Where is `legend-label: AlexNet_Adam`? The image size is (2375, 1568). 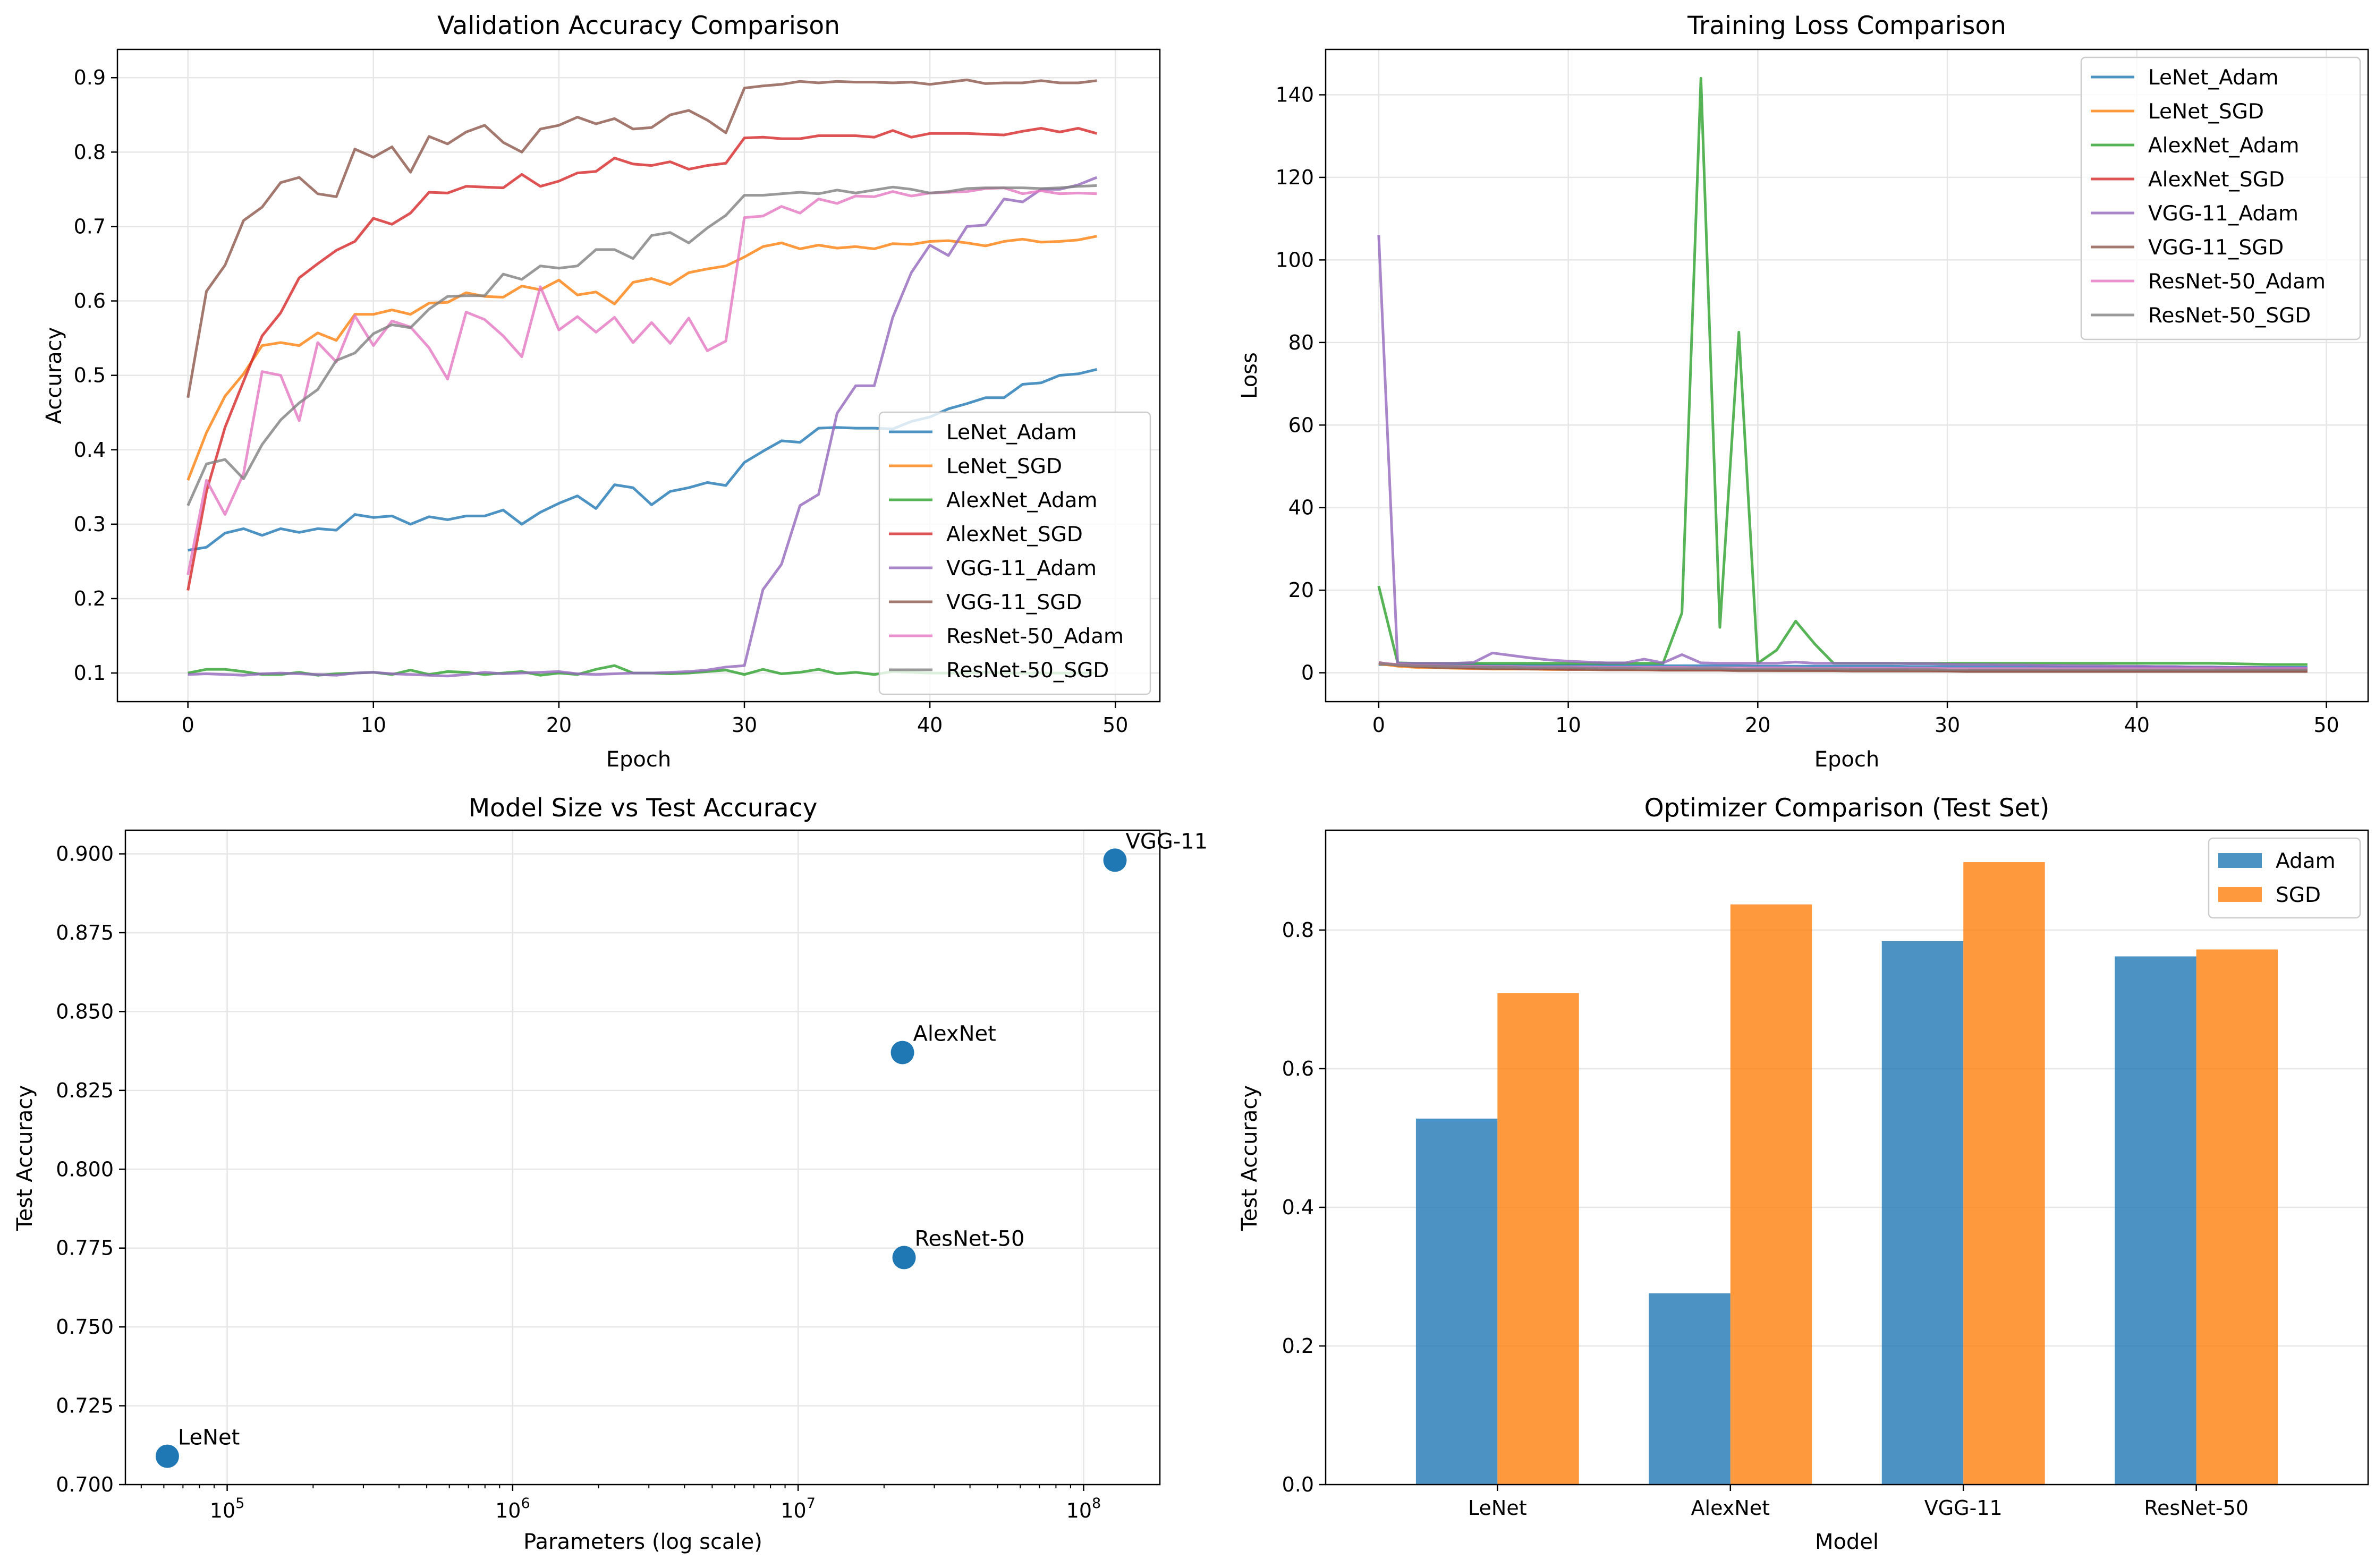 legend-label: AlexNet_Adam is located at coordinates (2224, 146).